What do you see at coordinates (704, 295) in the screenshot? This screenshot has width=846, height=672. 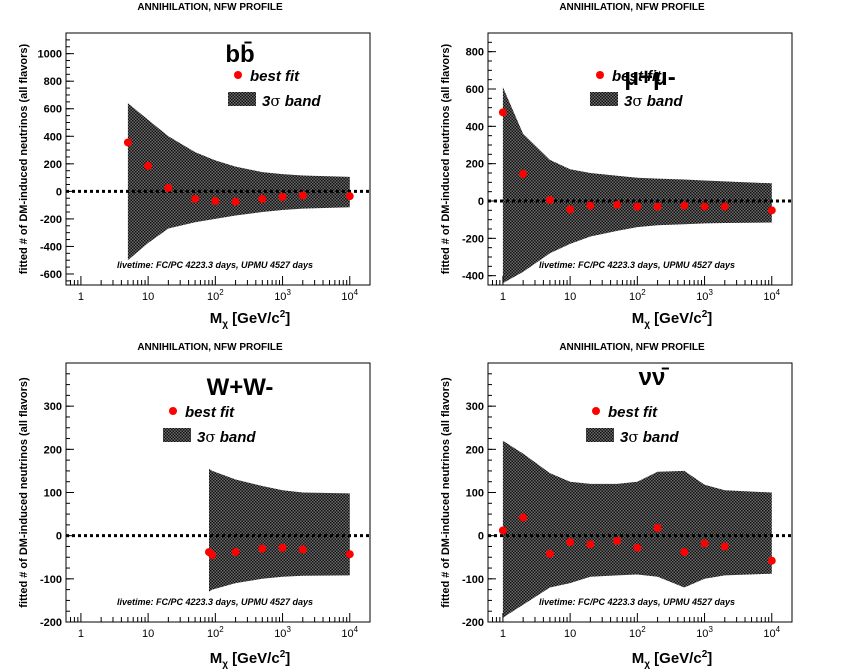 I see `x-tick-label: 10³` at bounding box center [704, 295].